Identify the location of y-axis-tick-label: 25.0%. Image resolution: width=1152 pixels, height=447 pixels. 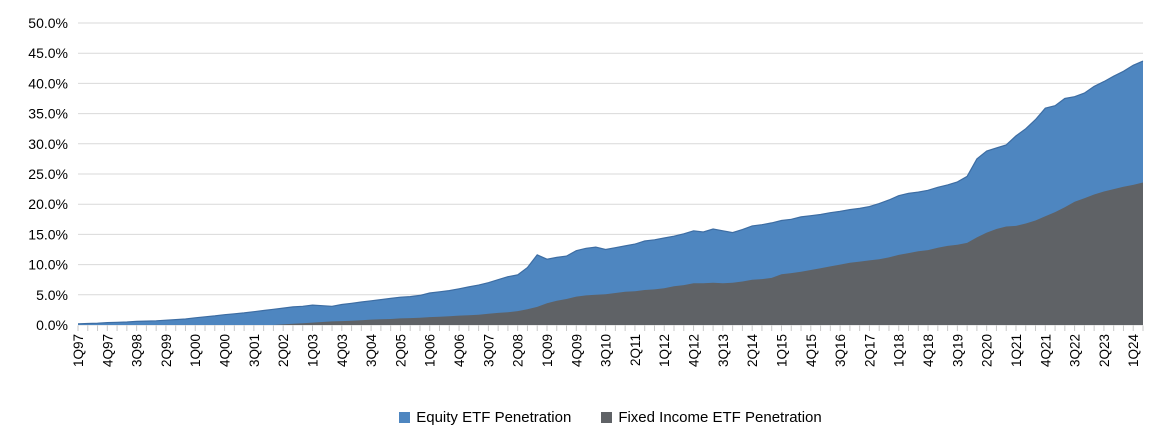
(48, 174).